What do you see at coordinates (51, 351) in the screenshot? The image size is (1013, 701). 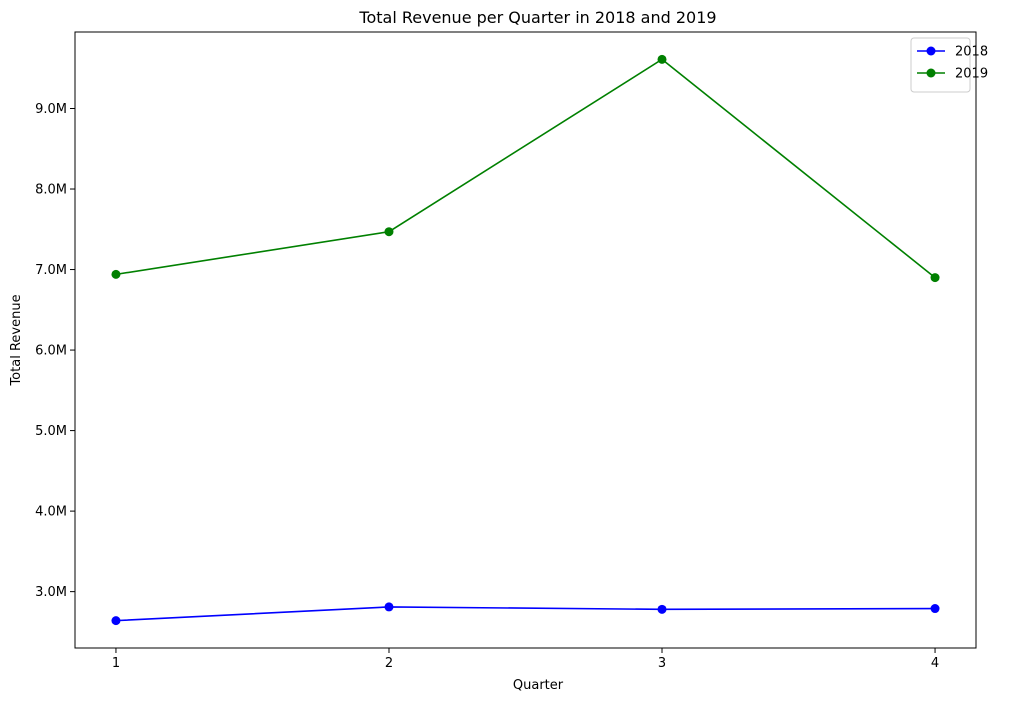 I see `y-tick-label: 6.0M` at bounding box center [51, 351].